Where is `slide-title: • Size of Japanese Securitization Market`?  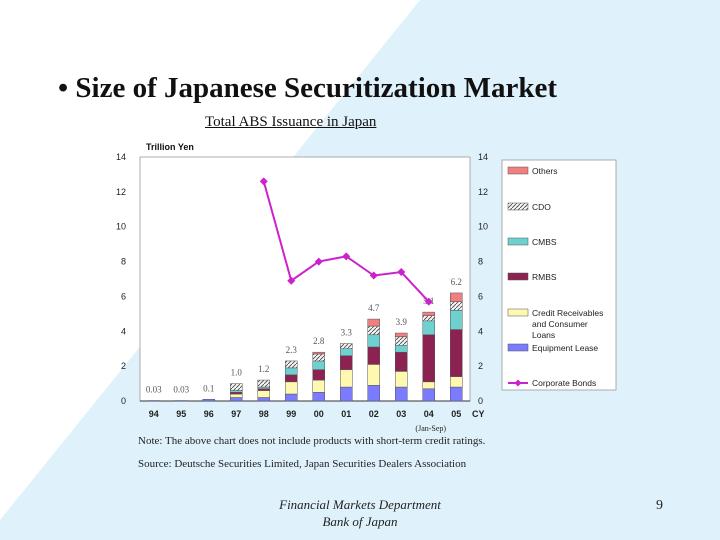 slide-title: • Size of Japanese Securitization Market is located at coordinates (308, 88).